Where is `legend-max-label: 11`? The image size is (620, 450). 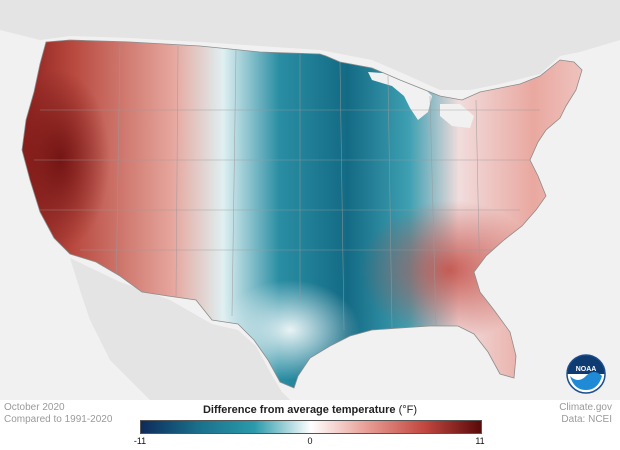
legend-max-label: 11 is located at coordinates (480, 441).